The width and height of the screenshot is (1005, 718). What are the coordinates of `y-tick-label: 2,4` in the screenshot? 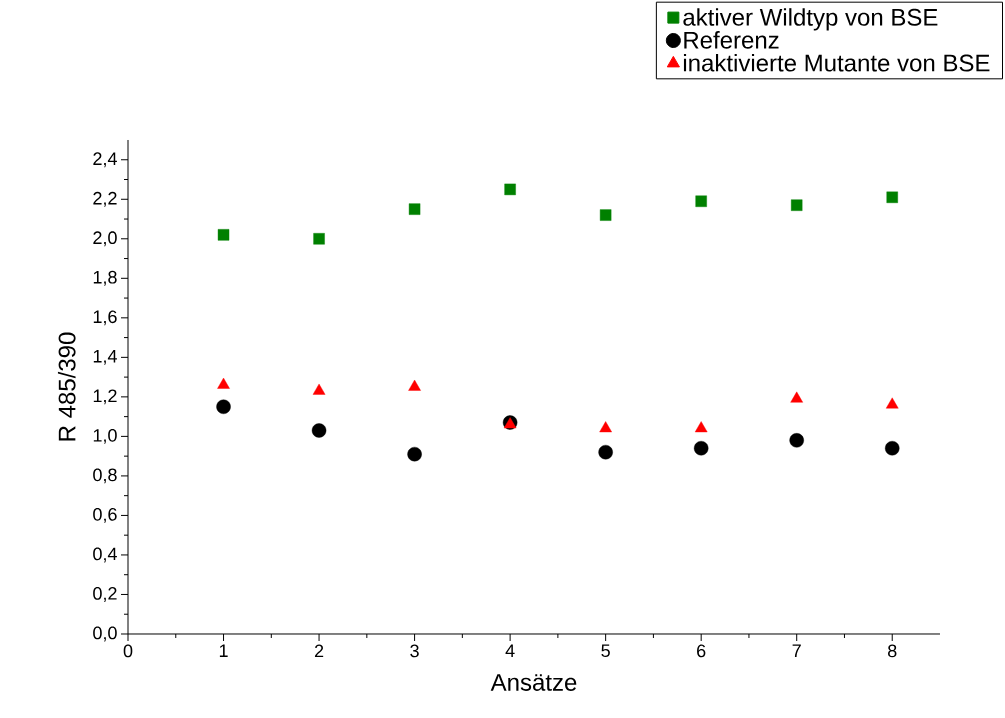 It's located at (105, 160).